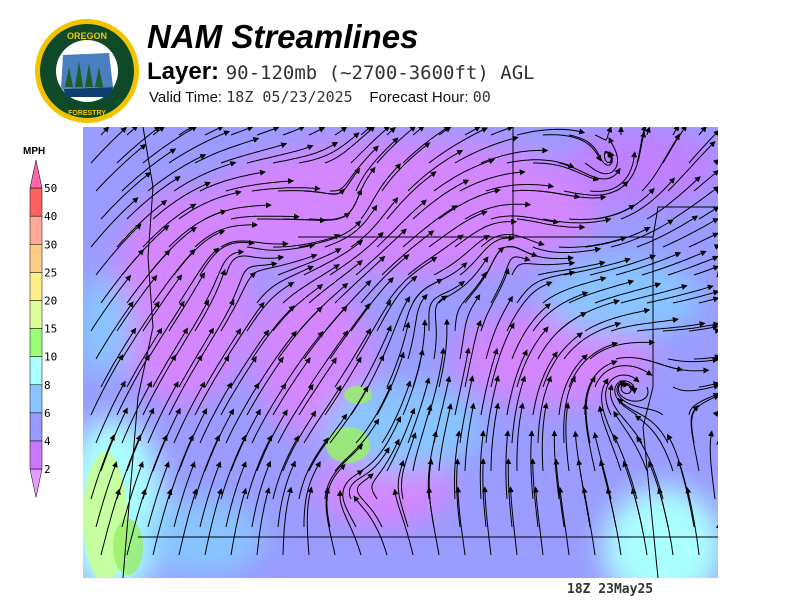  What do you see at coordinates (47, 413) in the screenshot?
I see `legend-tick: 6` at bounding box center [47, 413].